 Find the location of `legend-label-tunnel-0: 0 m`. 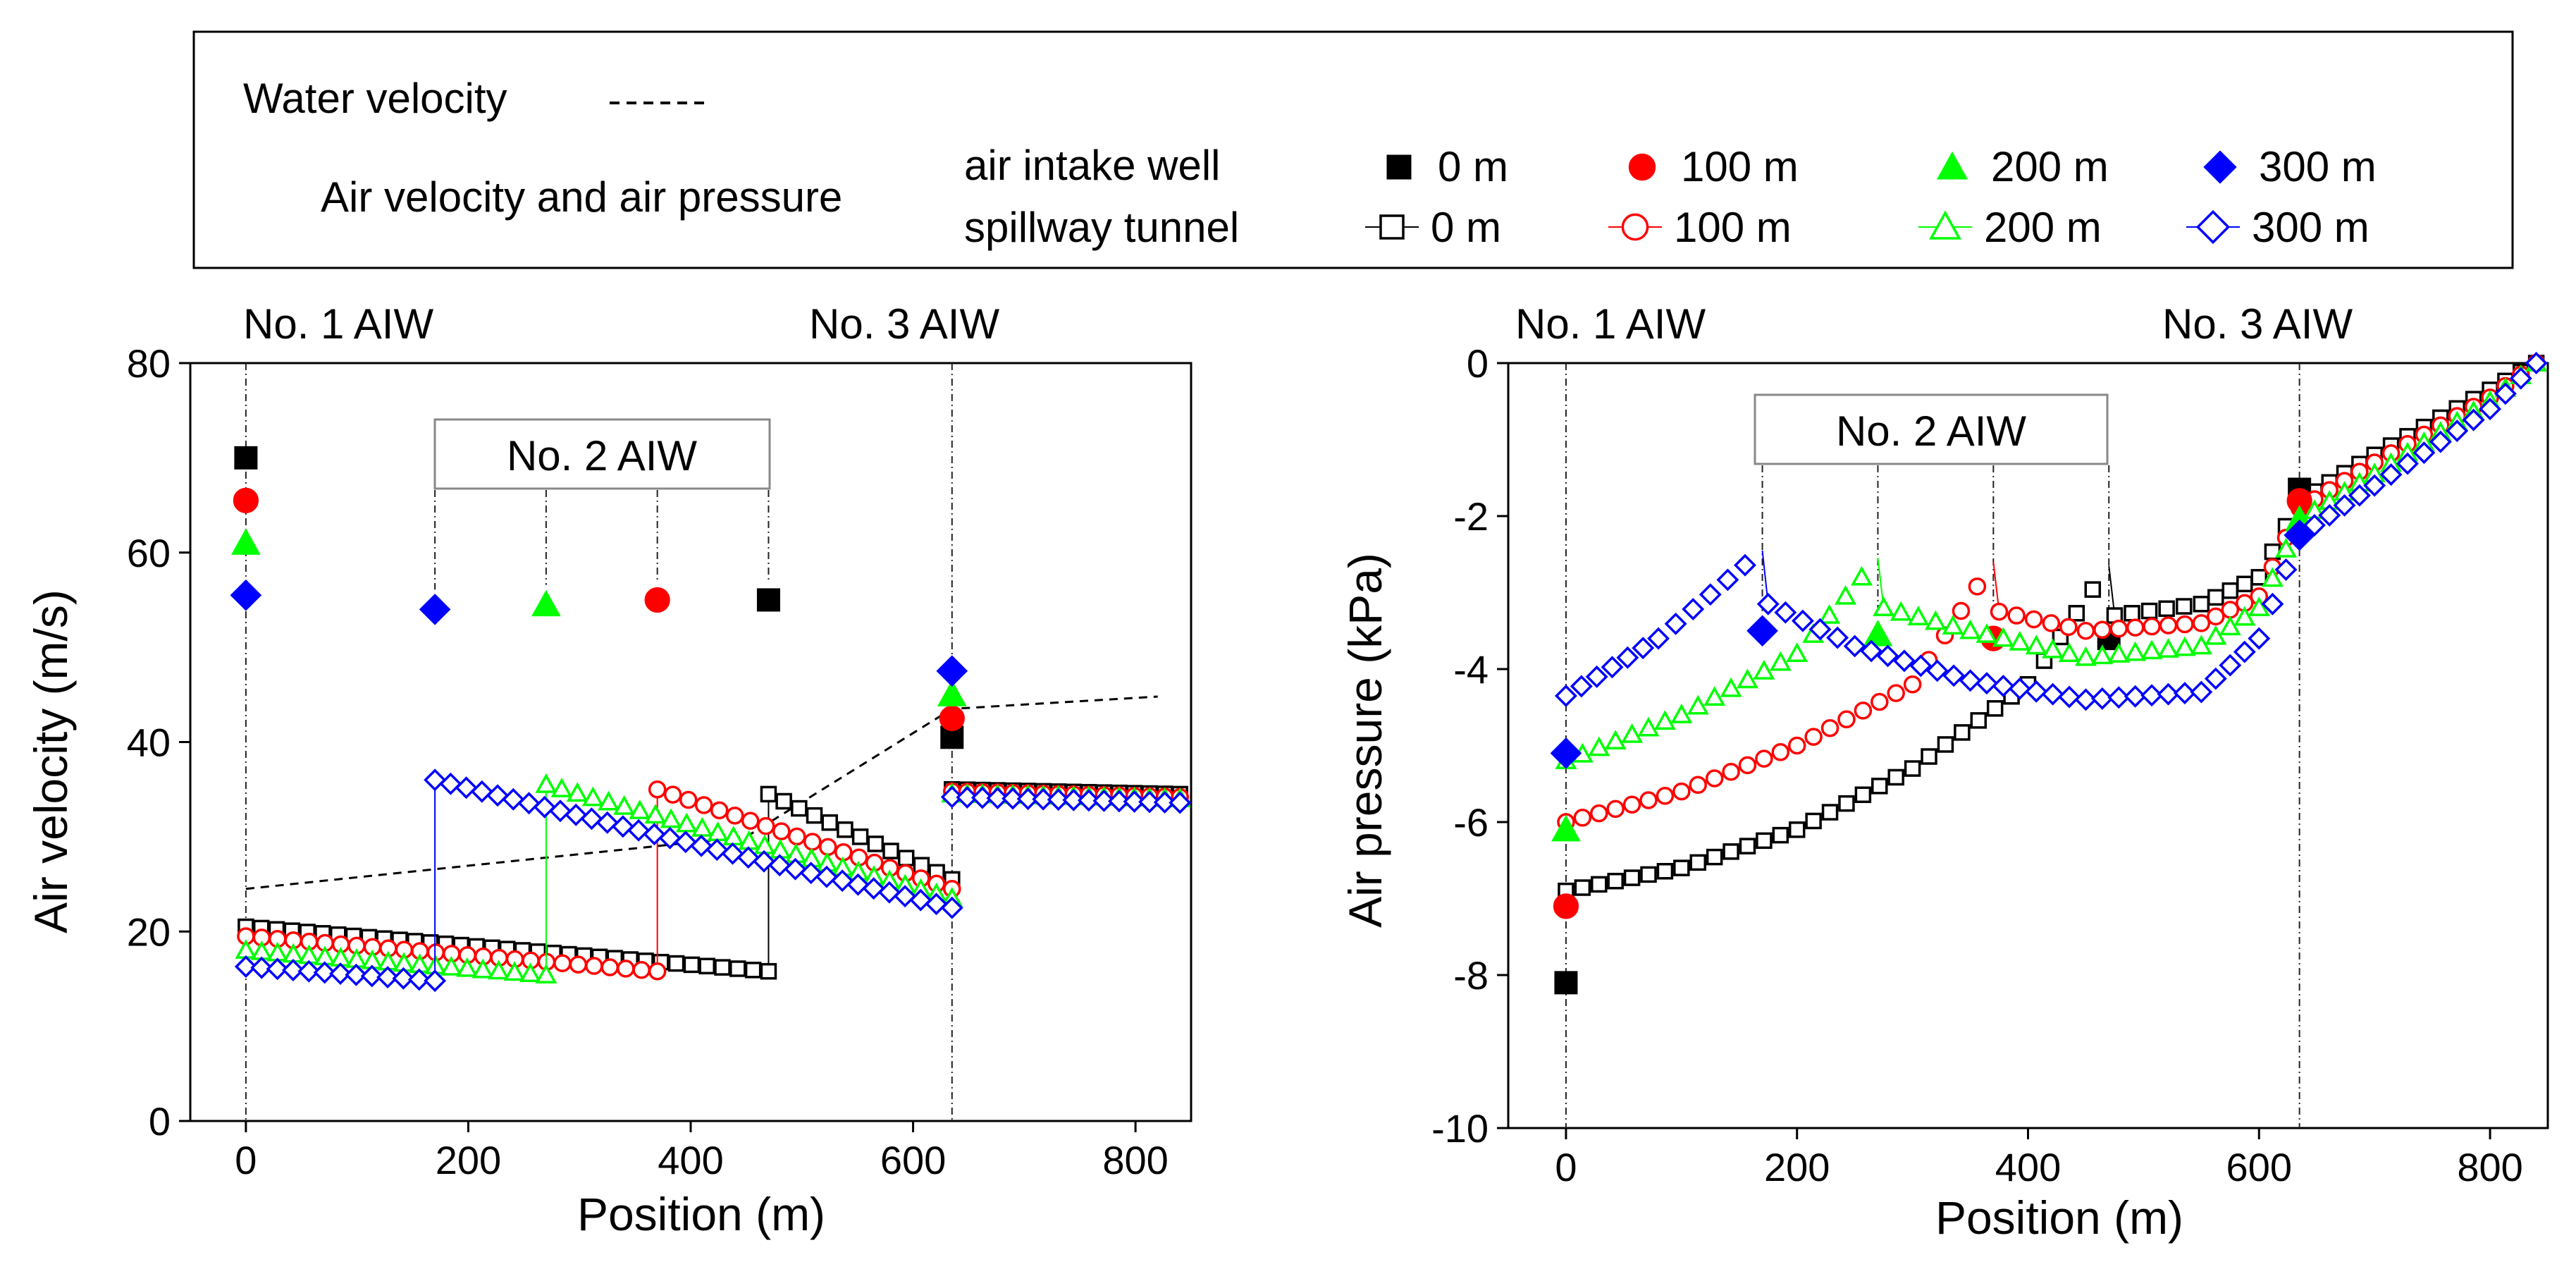

legend-label-tunnel-0: 0 m is located at coordinates (1466, 227).